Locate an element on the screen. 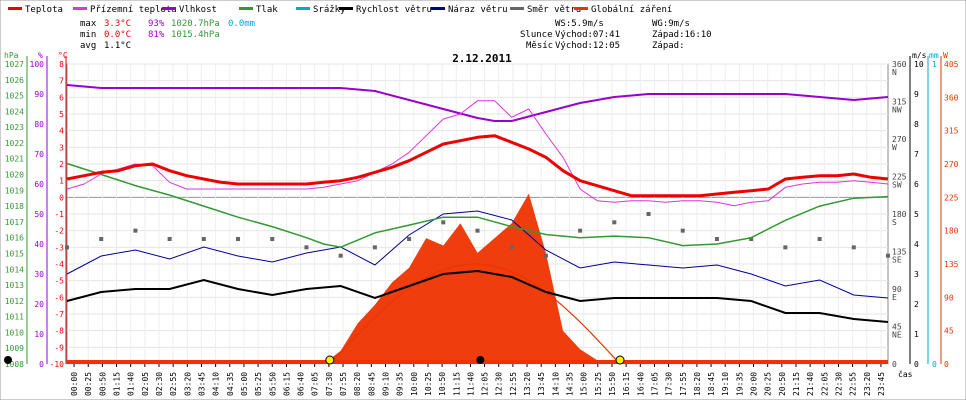  tick-dir-name: S is located at coordinates (894, 222).